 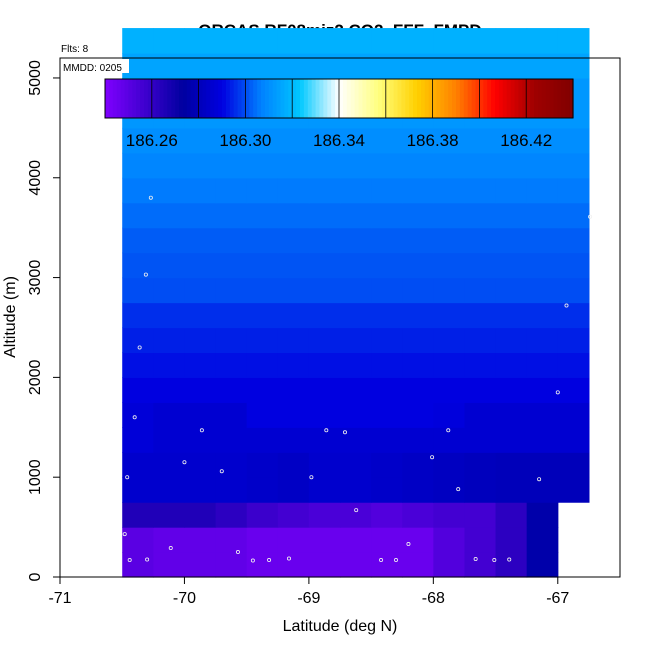 What do you see at coordinates (245, 140) in the screenshot?
I see `colorbar-tick-label: 186.30` at bounding box center [245, 140].